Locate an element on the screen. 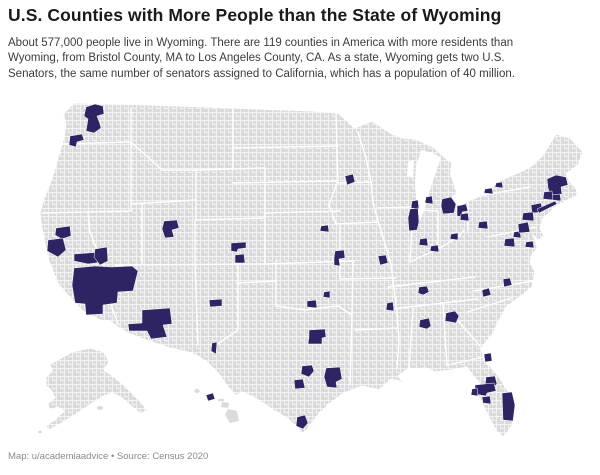 The height and width of the screenshot is (475, 600). county-tulsa: Tulsa is located at coordinates (326, 294).